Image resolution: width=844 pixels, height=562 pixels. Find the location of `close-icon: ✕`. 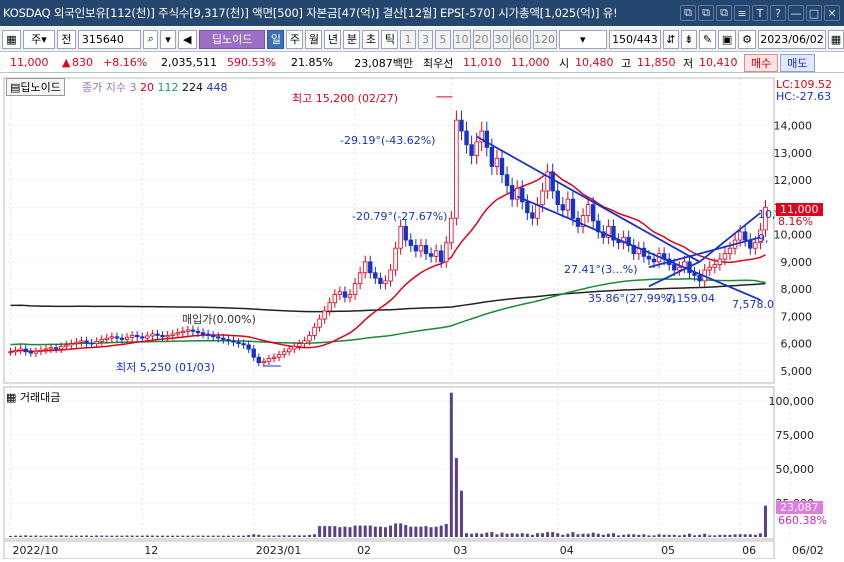

close-icon: ✕ is located at coordinates (832, 13).